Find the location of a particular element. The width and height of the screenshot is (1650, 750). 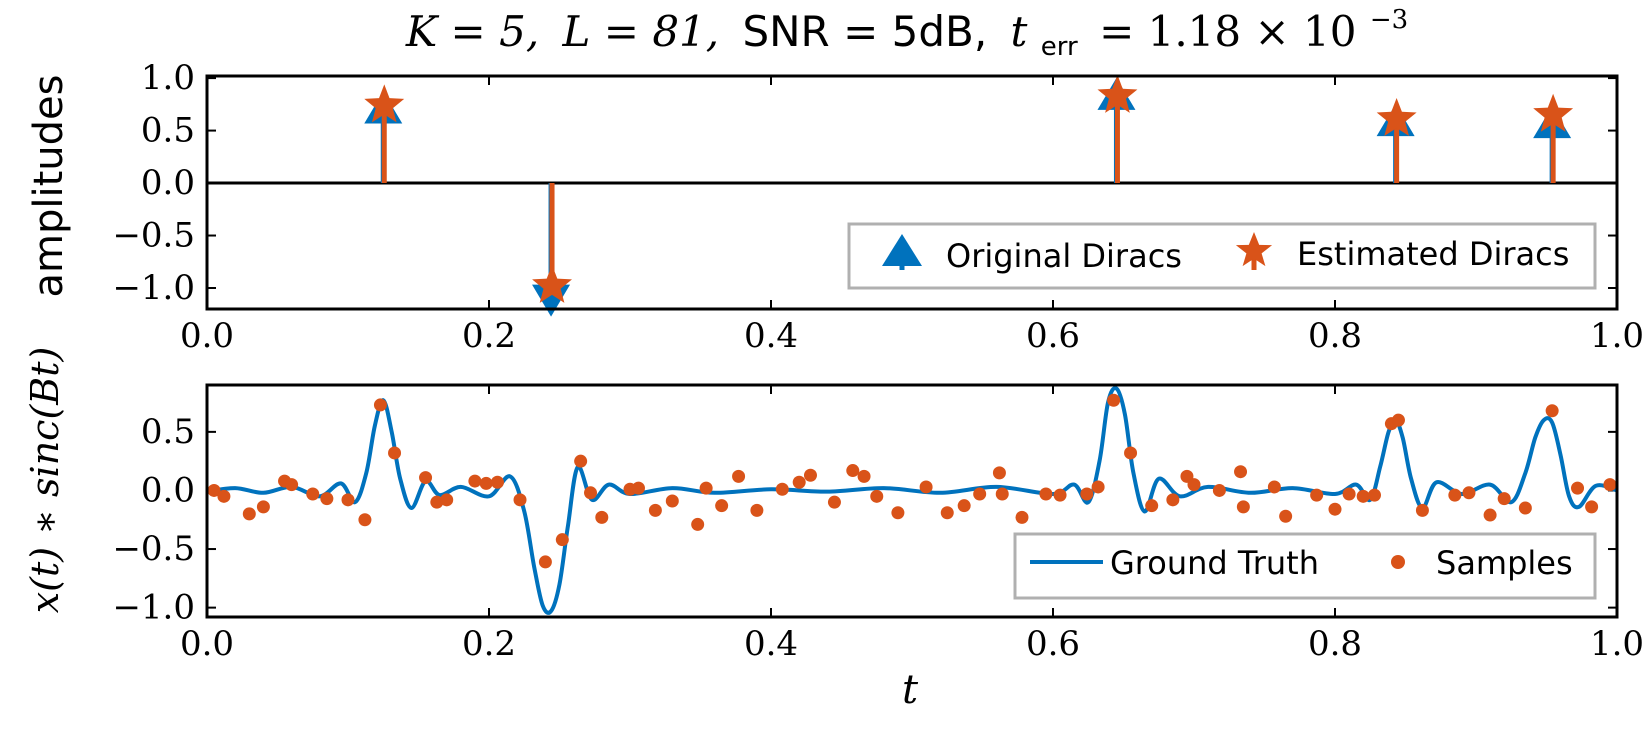

top-xtick-label: 1.0 is located at coordinates (1617, 336).